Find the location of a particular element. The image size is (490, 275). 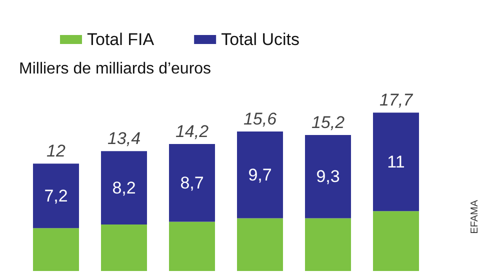

data-label: 8,7 is located at coordinates (192, 182).